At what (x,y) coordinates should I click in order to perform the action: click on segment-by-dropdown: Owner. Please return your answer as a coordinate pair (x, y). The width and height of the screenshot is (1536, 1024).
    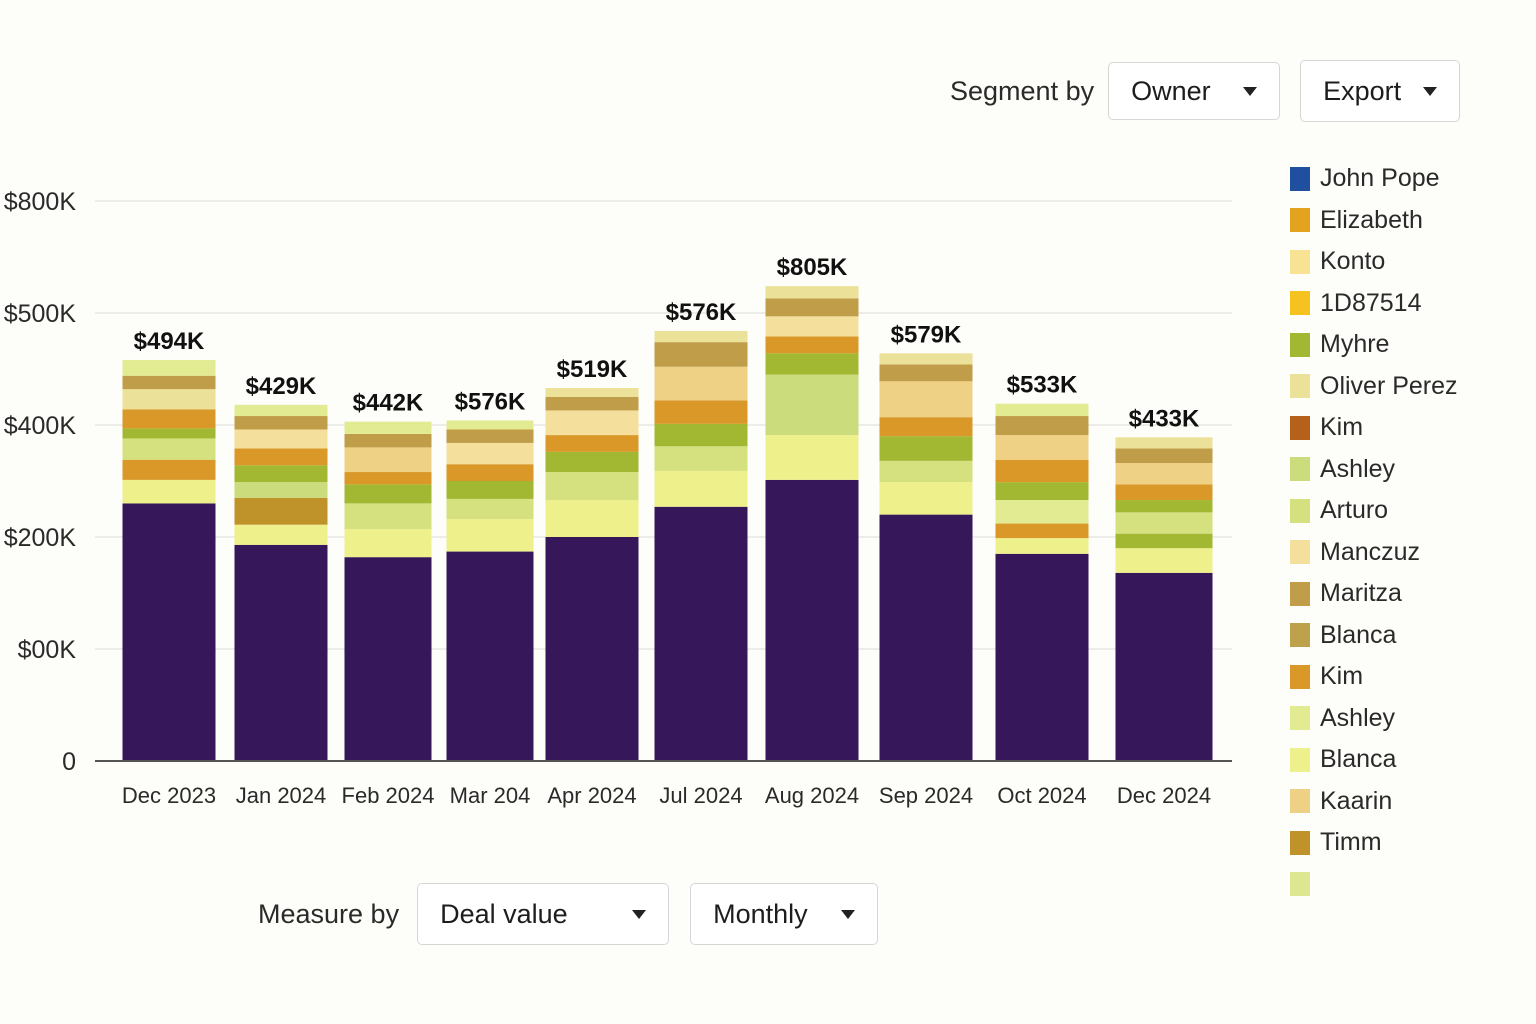
    Looking at the image, I should click on (1194, 91).